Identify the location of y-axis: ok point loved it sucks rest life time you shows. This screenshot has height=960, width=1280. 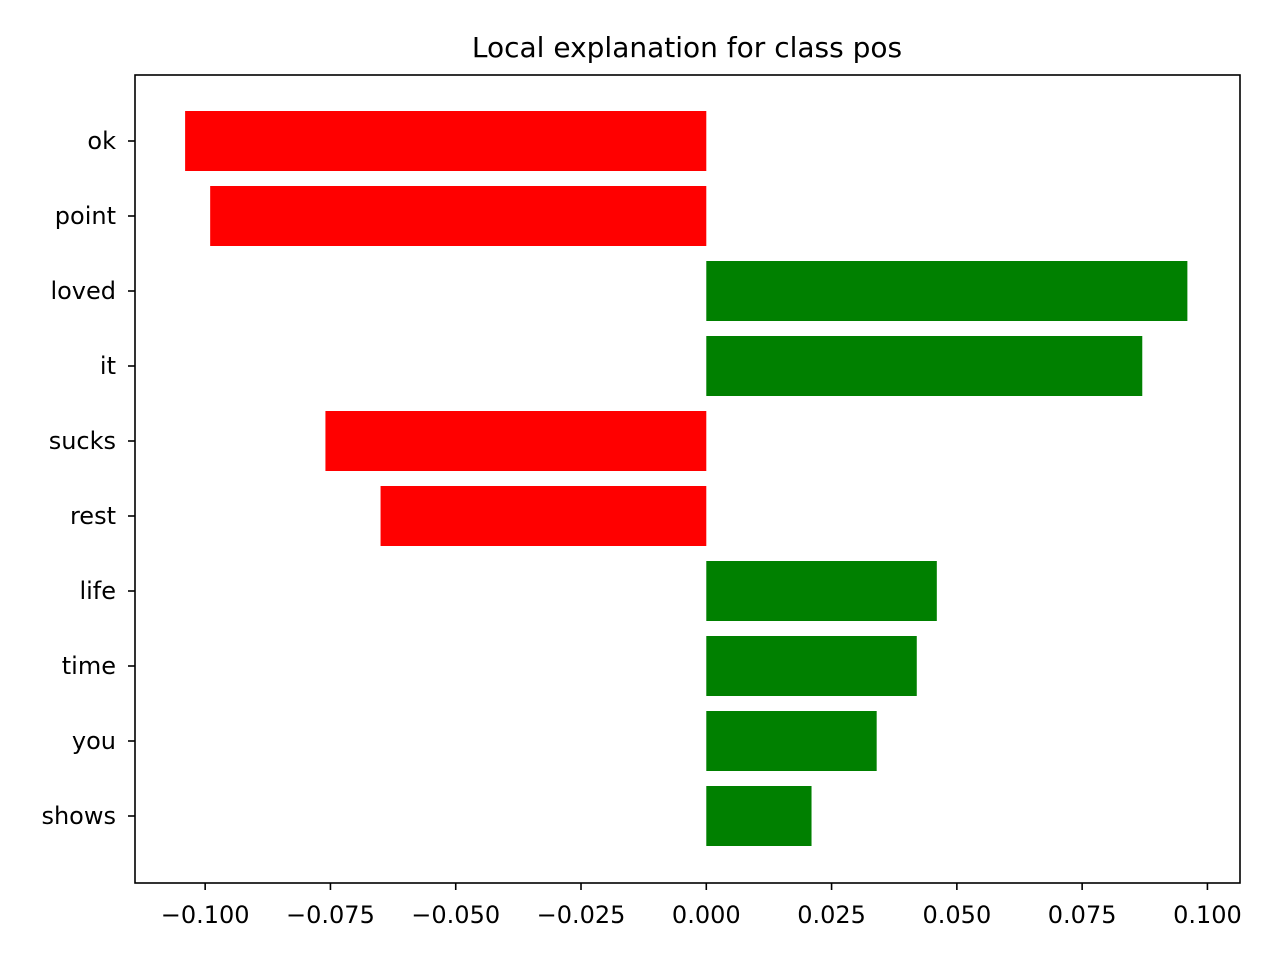
(88, 478).